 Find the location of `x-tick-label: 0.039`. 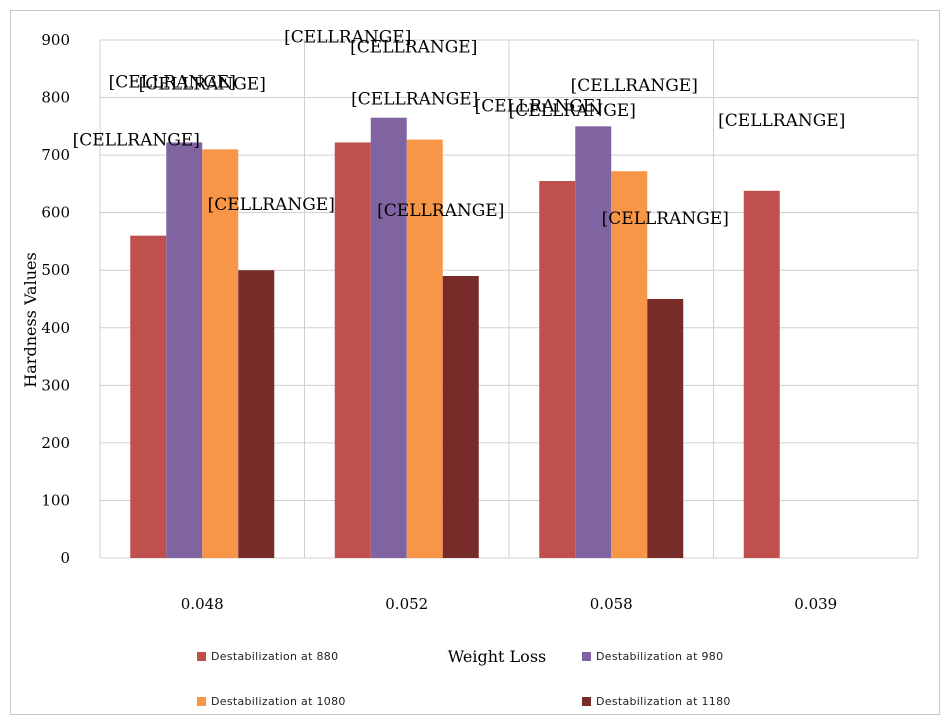

x-tick-label: 0.039 is located at coordinates (815, 604).